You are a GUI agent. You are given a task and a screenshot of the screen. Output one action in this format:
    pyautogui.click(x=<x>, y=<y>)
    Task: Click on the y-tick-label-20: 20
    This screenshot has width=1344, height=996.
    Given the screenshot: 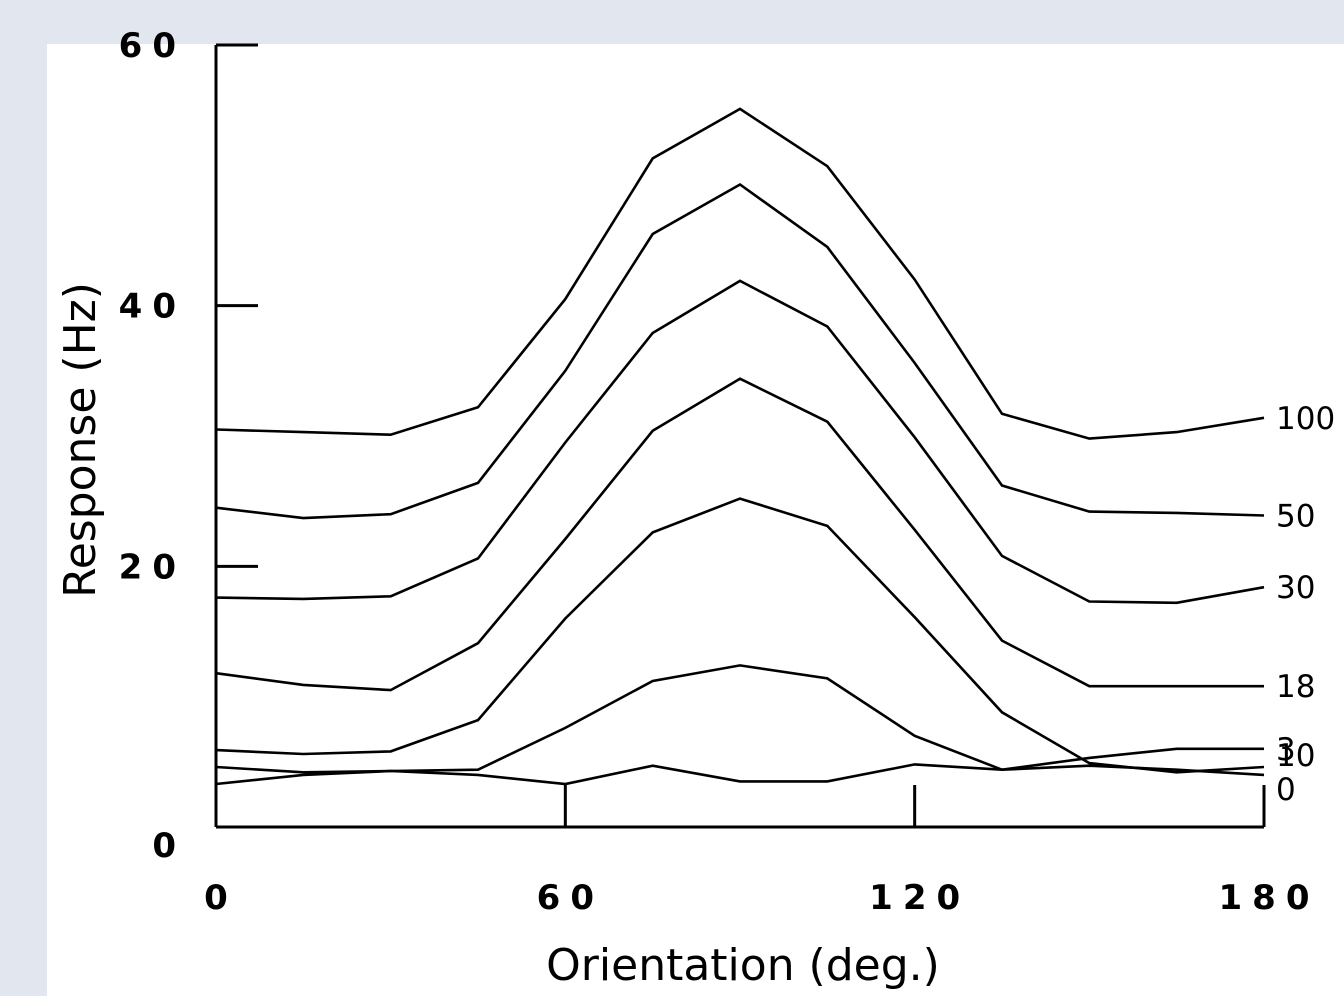 What is the action you would take?
    pyautogui.click(x=152, y=567)
    